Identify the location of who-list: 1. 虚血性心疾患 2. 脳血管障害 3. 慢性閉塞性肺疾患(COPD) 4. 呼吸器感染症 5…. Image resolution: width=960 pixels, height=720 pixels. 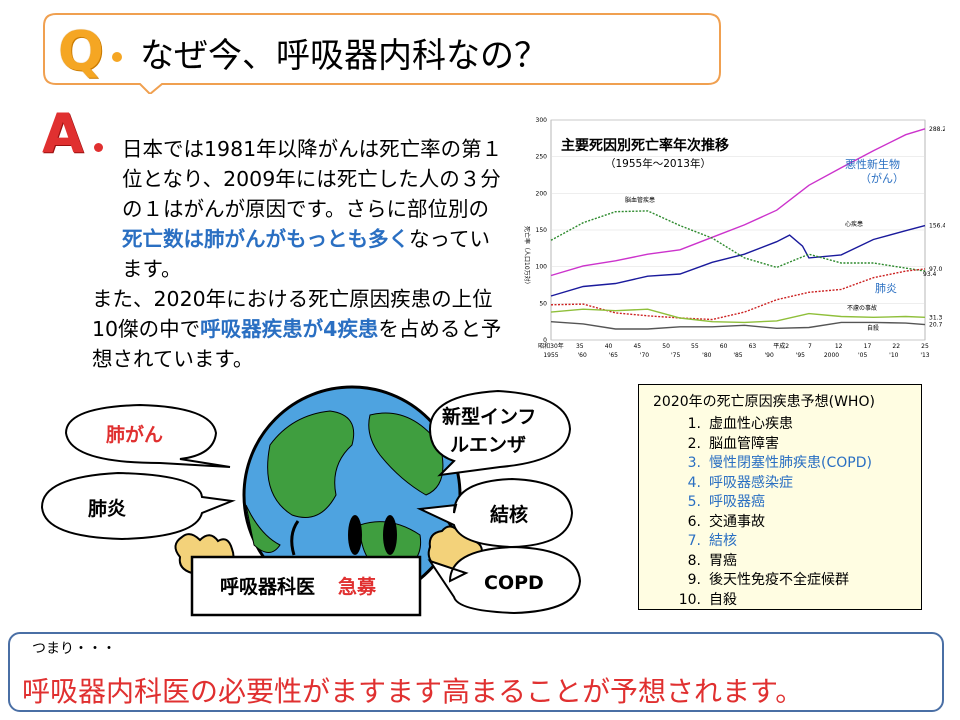
(770, 512).